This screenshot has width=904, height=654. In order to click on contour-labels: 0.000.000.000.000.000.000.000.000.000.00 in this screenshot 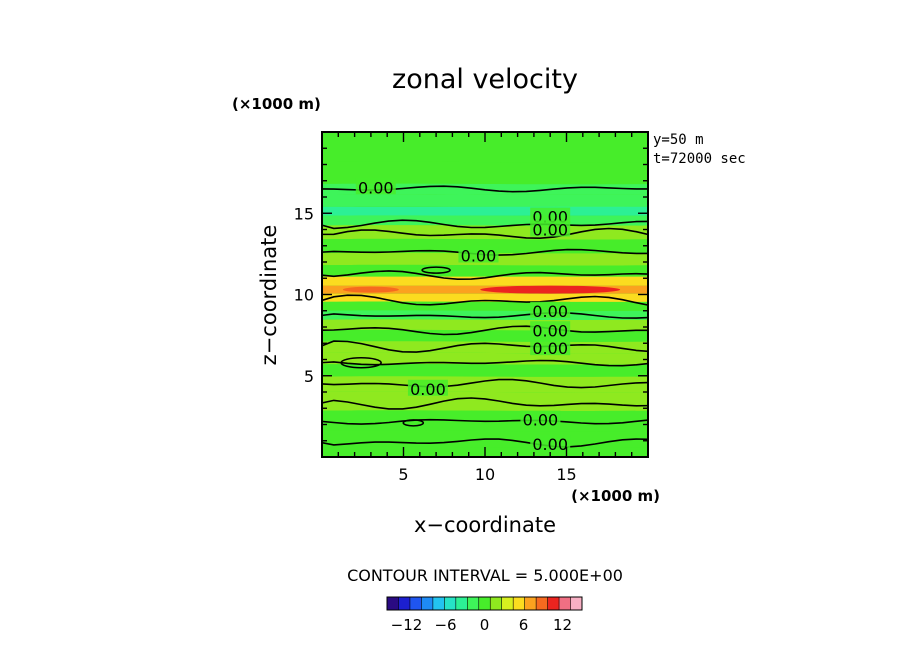, I will do `click(463, 316)`.